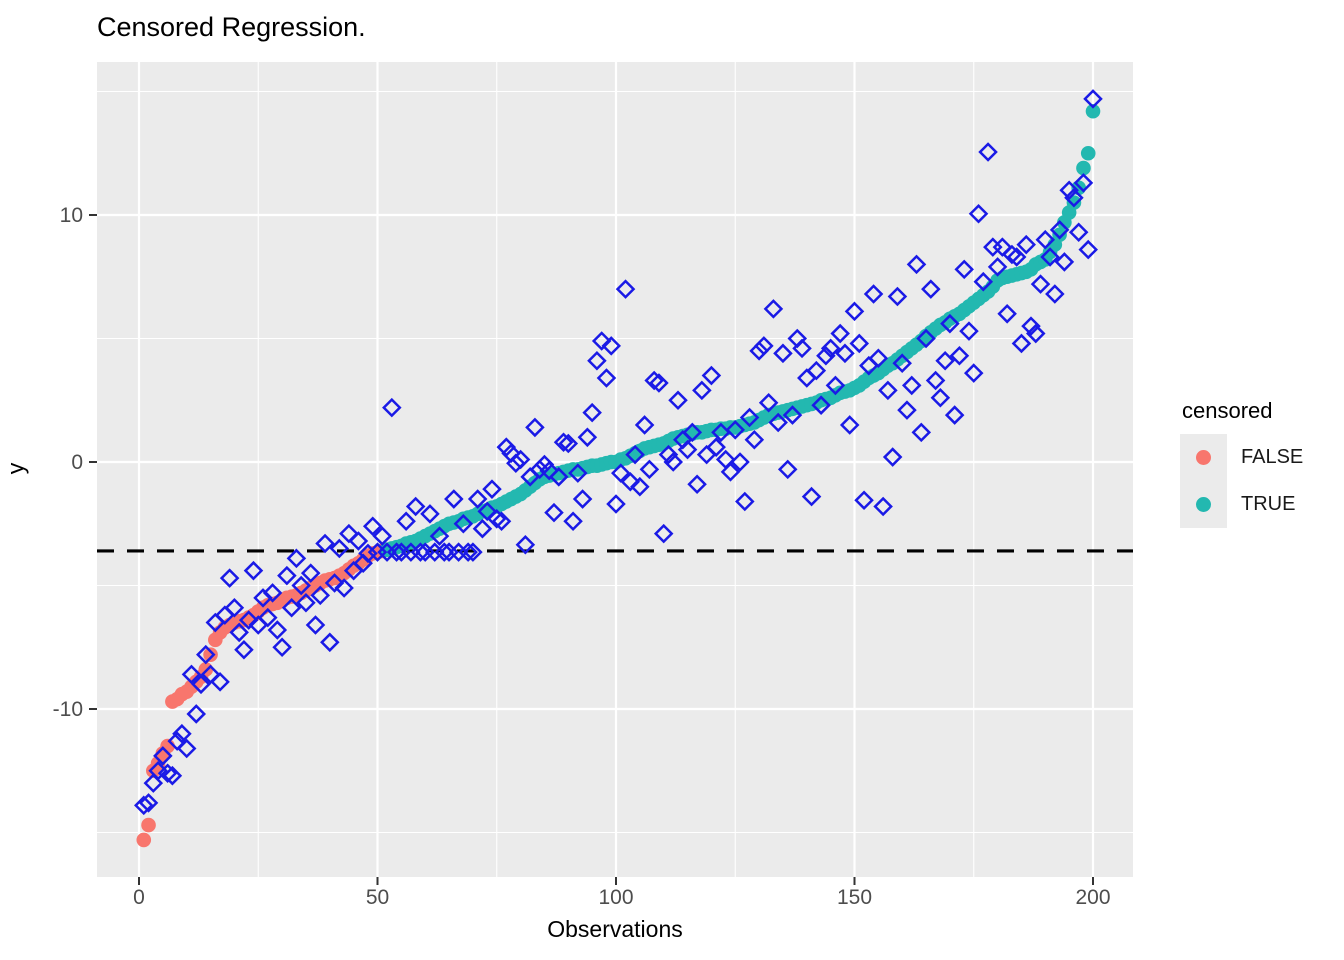 The image size is (1344, 960). I want to click on legend-key-true, so click(1203, 504).